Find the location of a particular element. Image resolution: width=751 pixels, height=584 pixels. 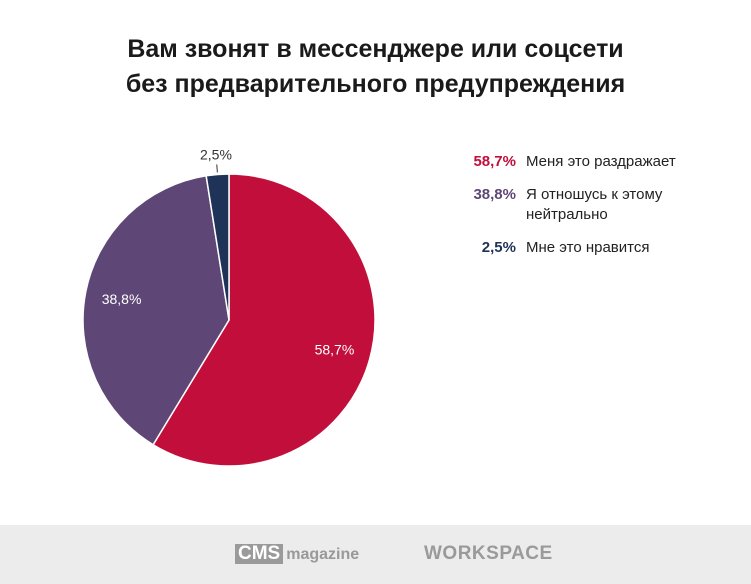

title-line-2: без предварительного предупреждения is located at coordinates (375, 84).